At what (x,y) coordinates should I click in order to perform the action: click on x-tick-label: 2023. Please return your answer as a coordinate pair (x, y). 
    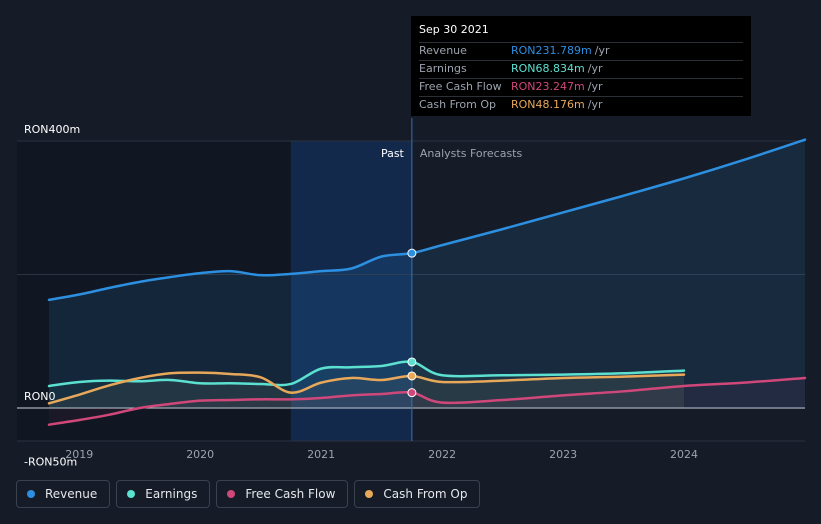
    Looking at the image, I should click on (563, 454).